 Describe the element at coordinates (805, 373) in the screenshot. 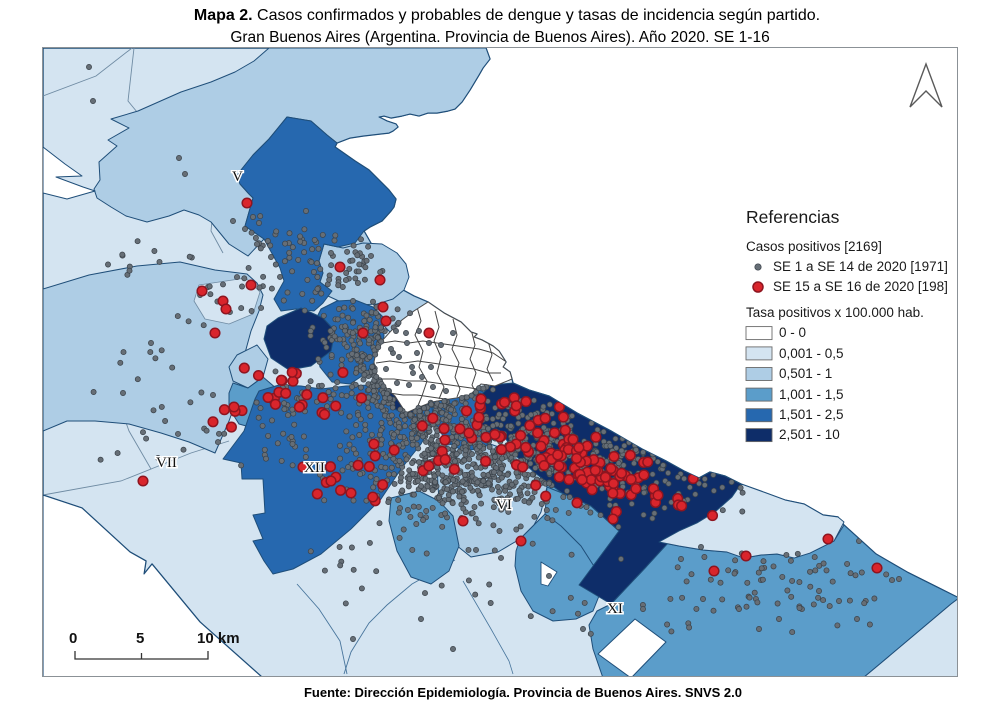

I see `svg-text: 0,501 - 1` at that location.